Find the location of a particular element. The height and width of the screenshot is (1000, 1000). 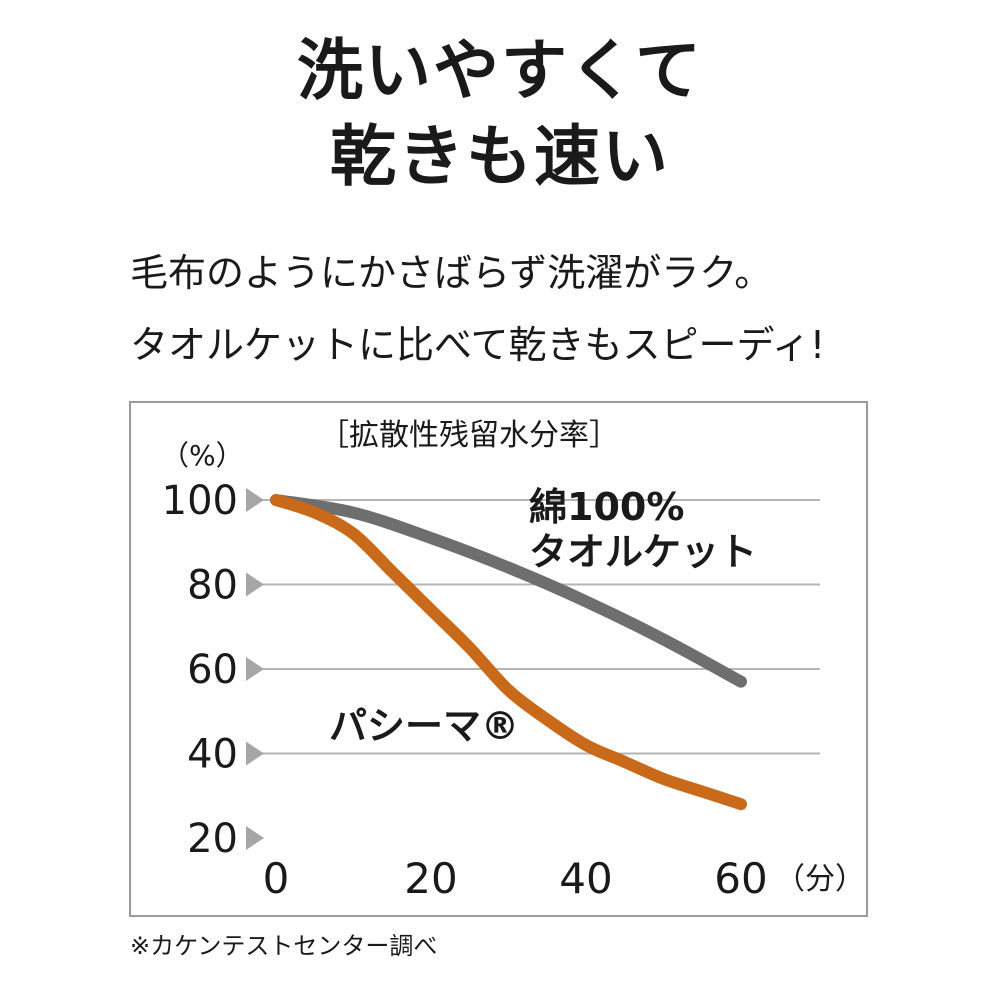

x-tick-label-0: 0 is located at coordinates (276, 878).